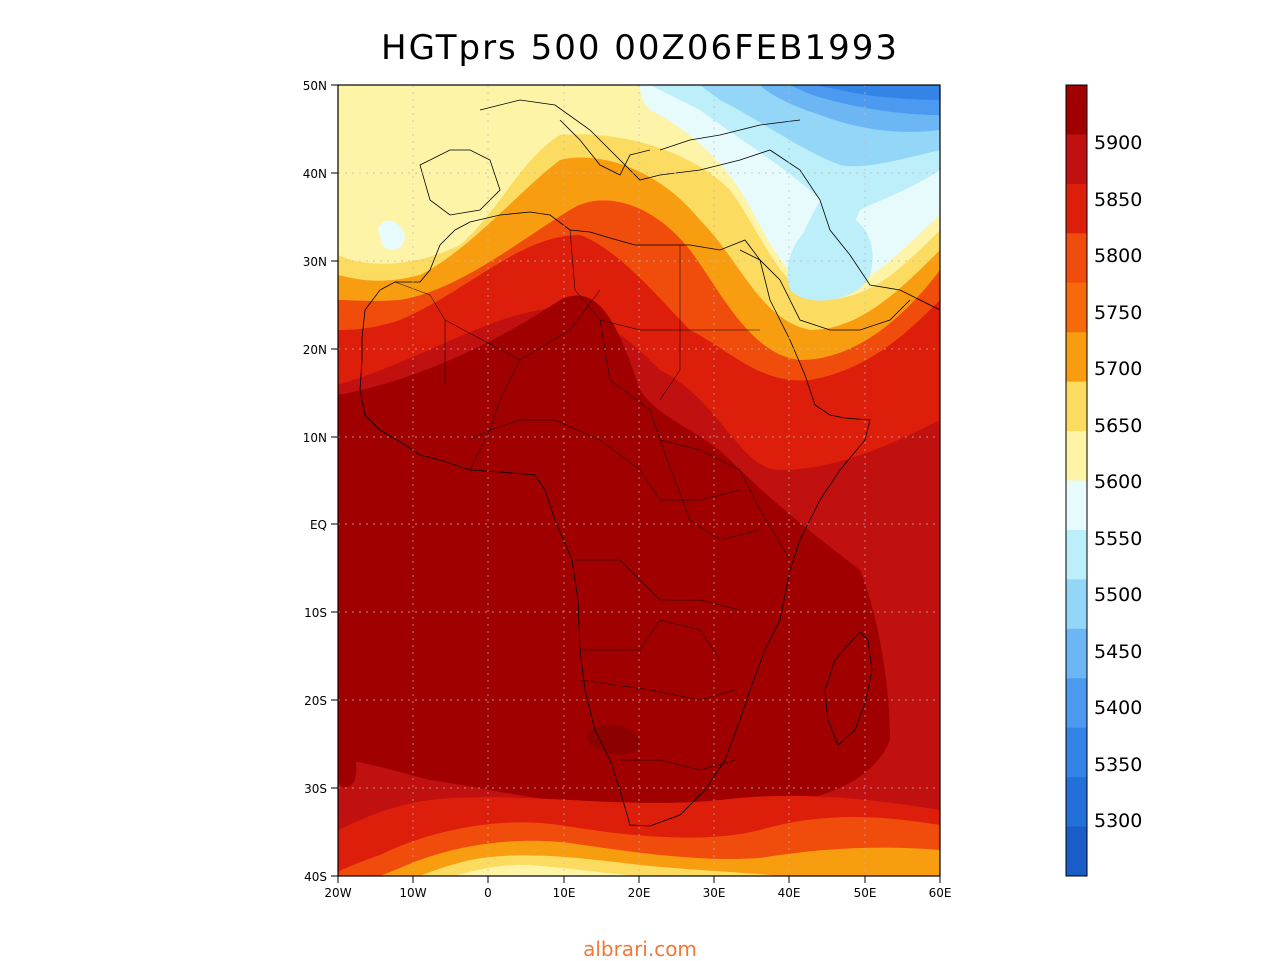 This screenshot has width=1280, height=961. I want to click on lon-label: 60E, so click(940, 893).